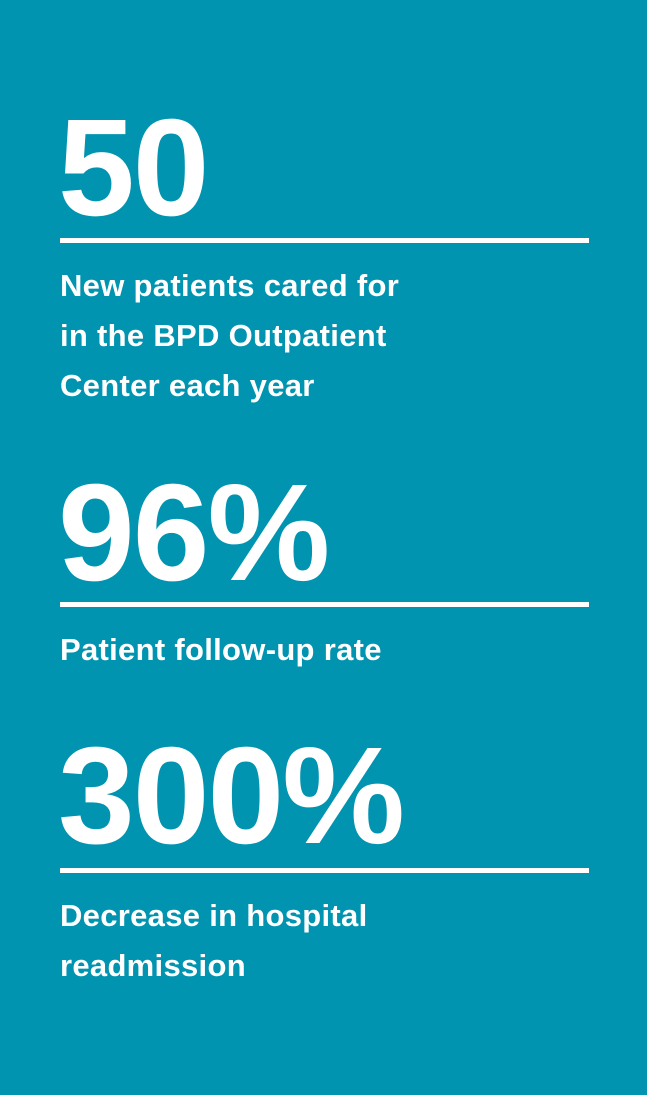  I want to click on stat-description: New patients cared for, so click(229, 285).